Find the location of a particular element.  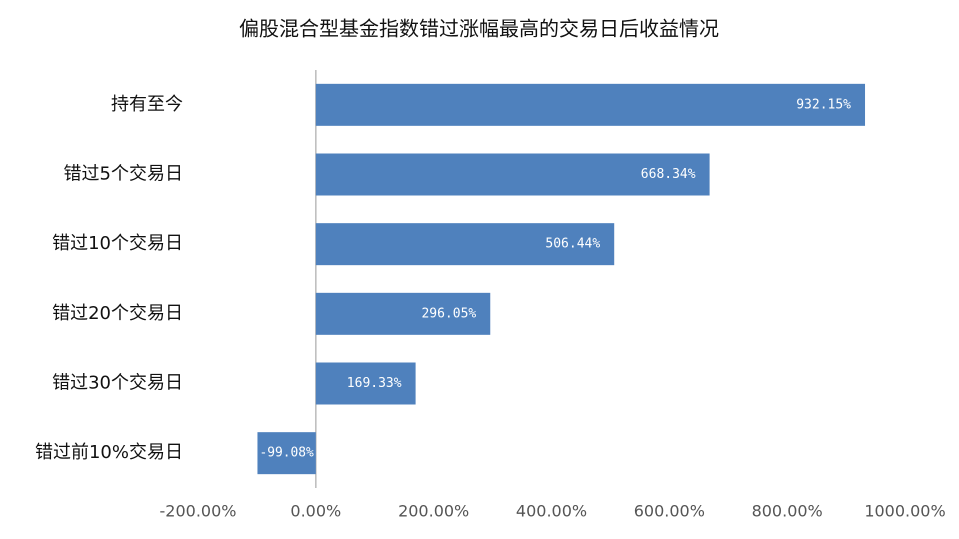

data-label: -99.08% is located at coordinates (286, 453).